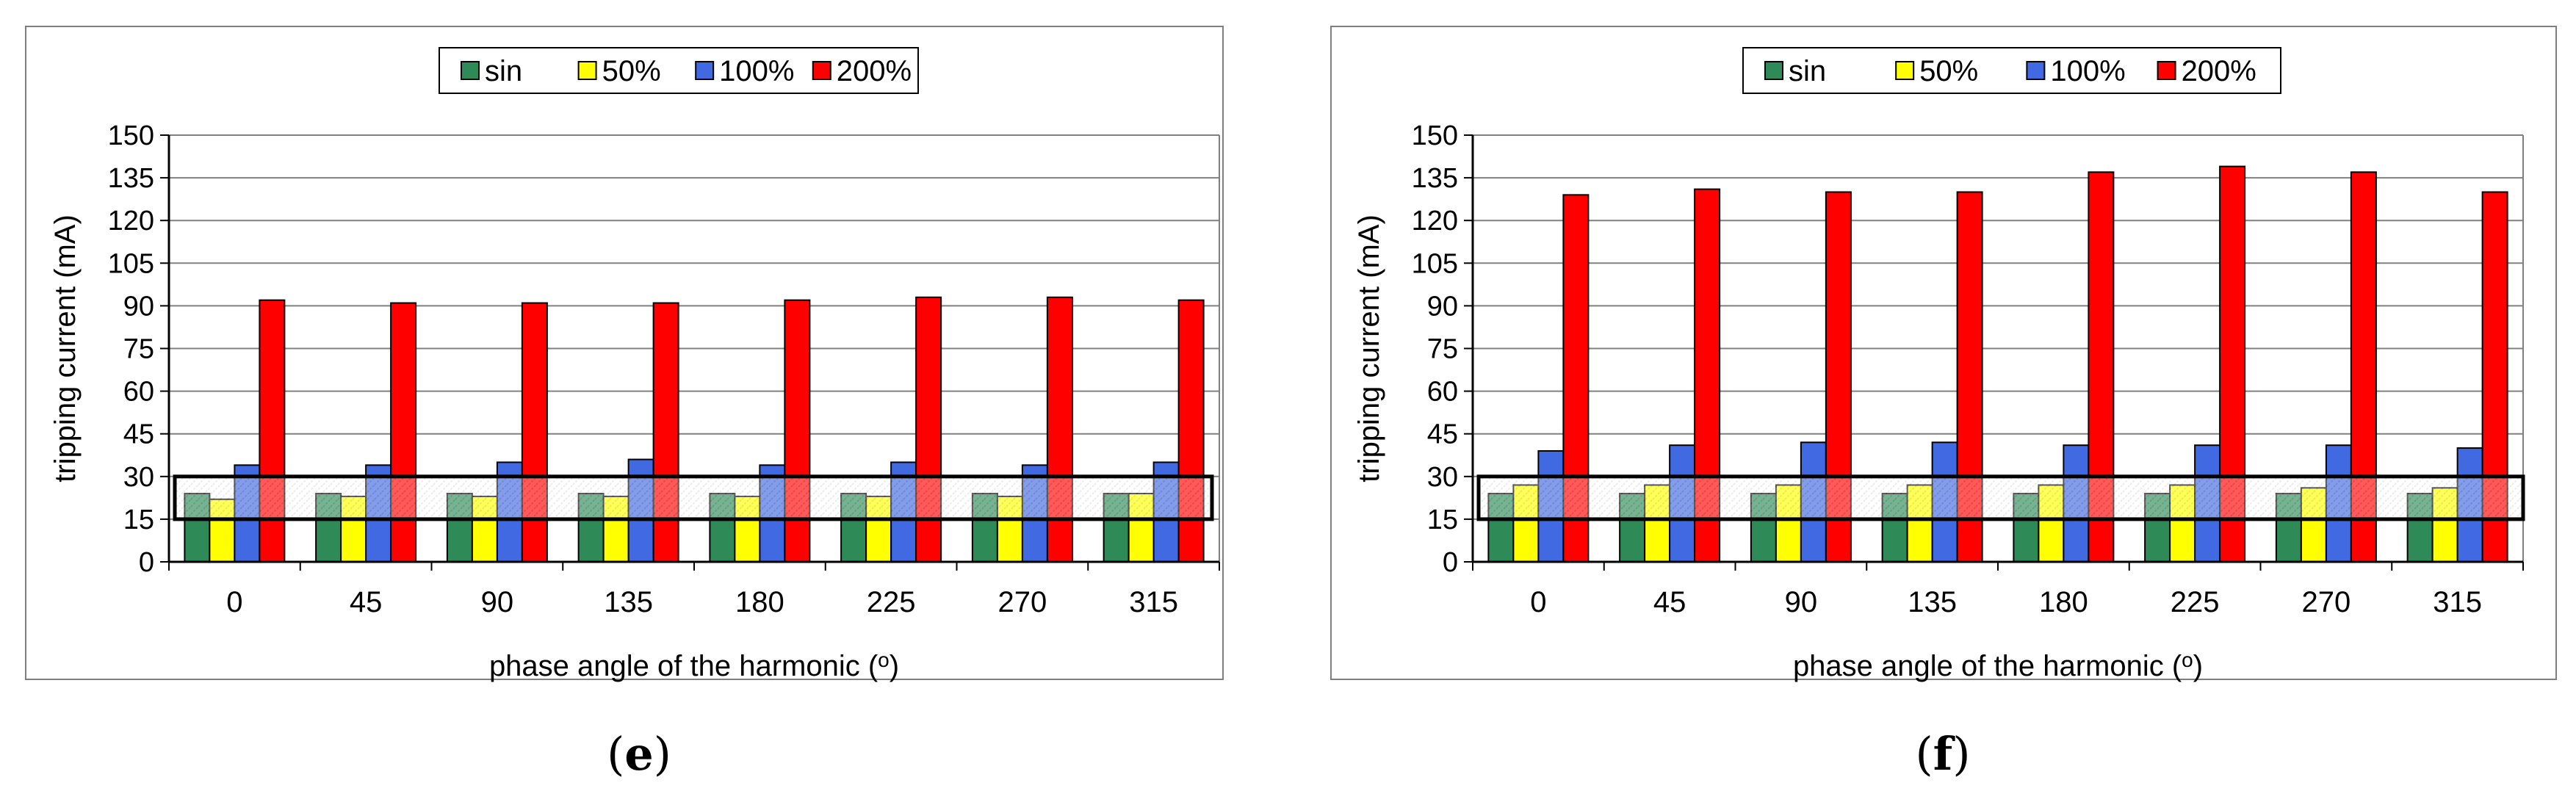  I want to click on caption-f: (f), so click(1943, 754).